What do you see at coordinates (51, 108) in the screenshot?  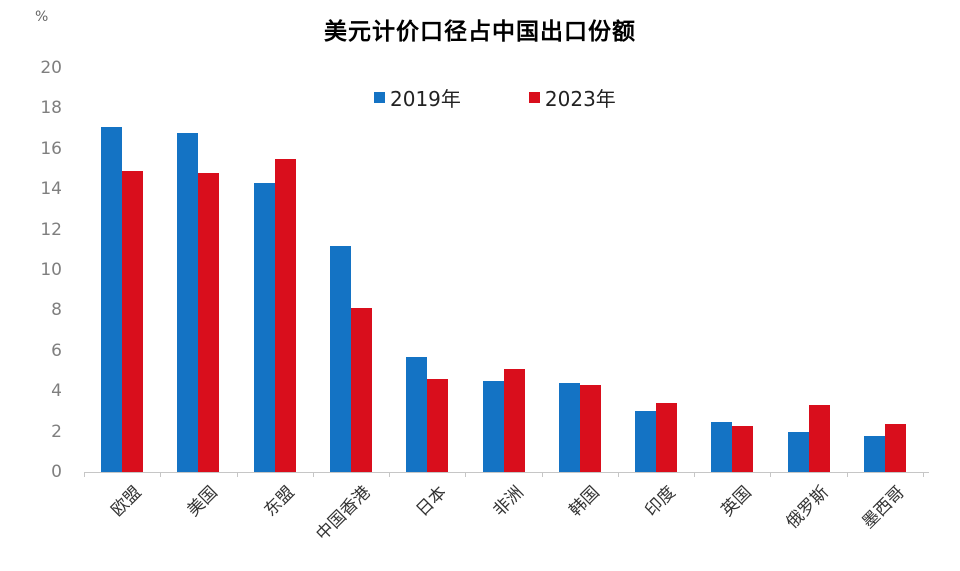 I see `y-axis-tick-label: 18` at bounding box center [51, 108].